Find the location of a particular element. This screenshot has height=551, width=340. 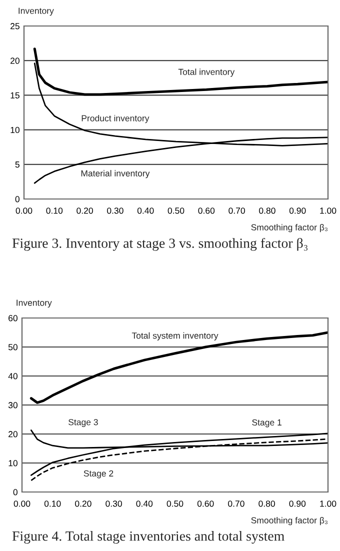

y-tick-label: 50 is located at coordinates (13, 347).